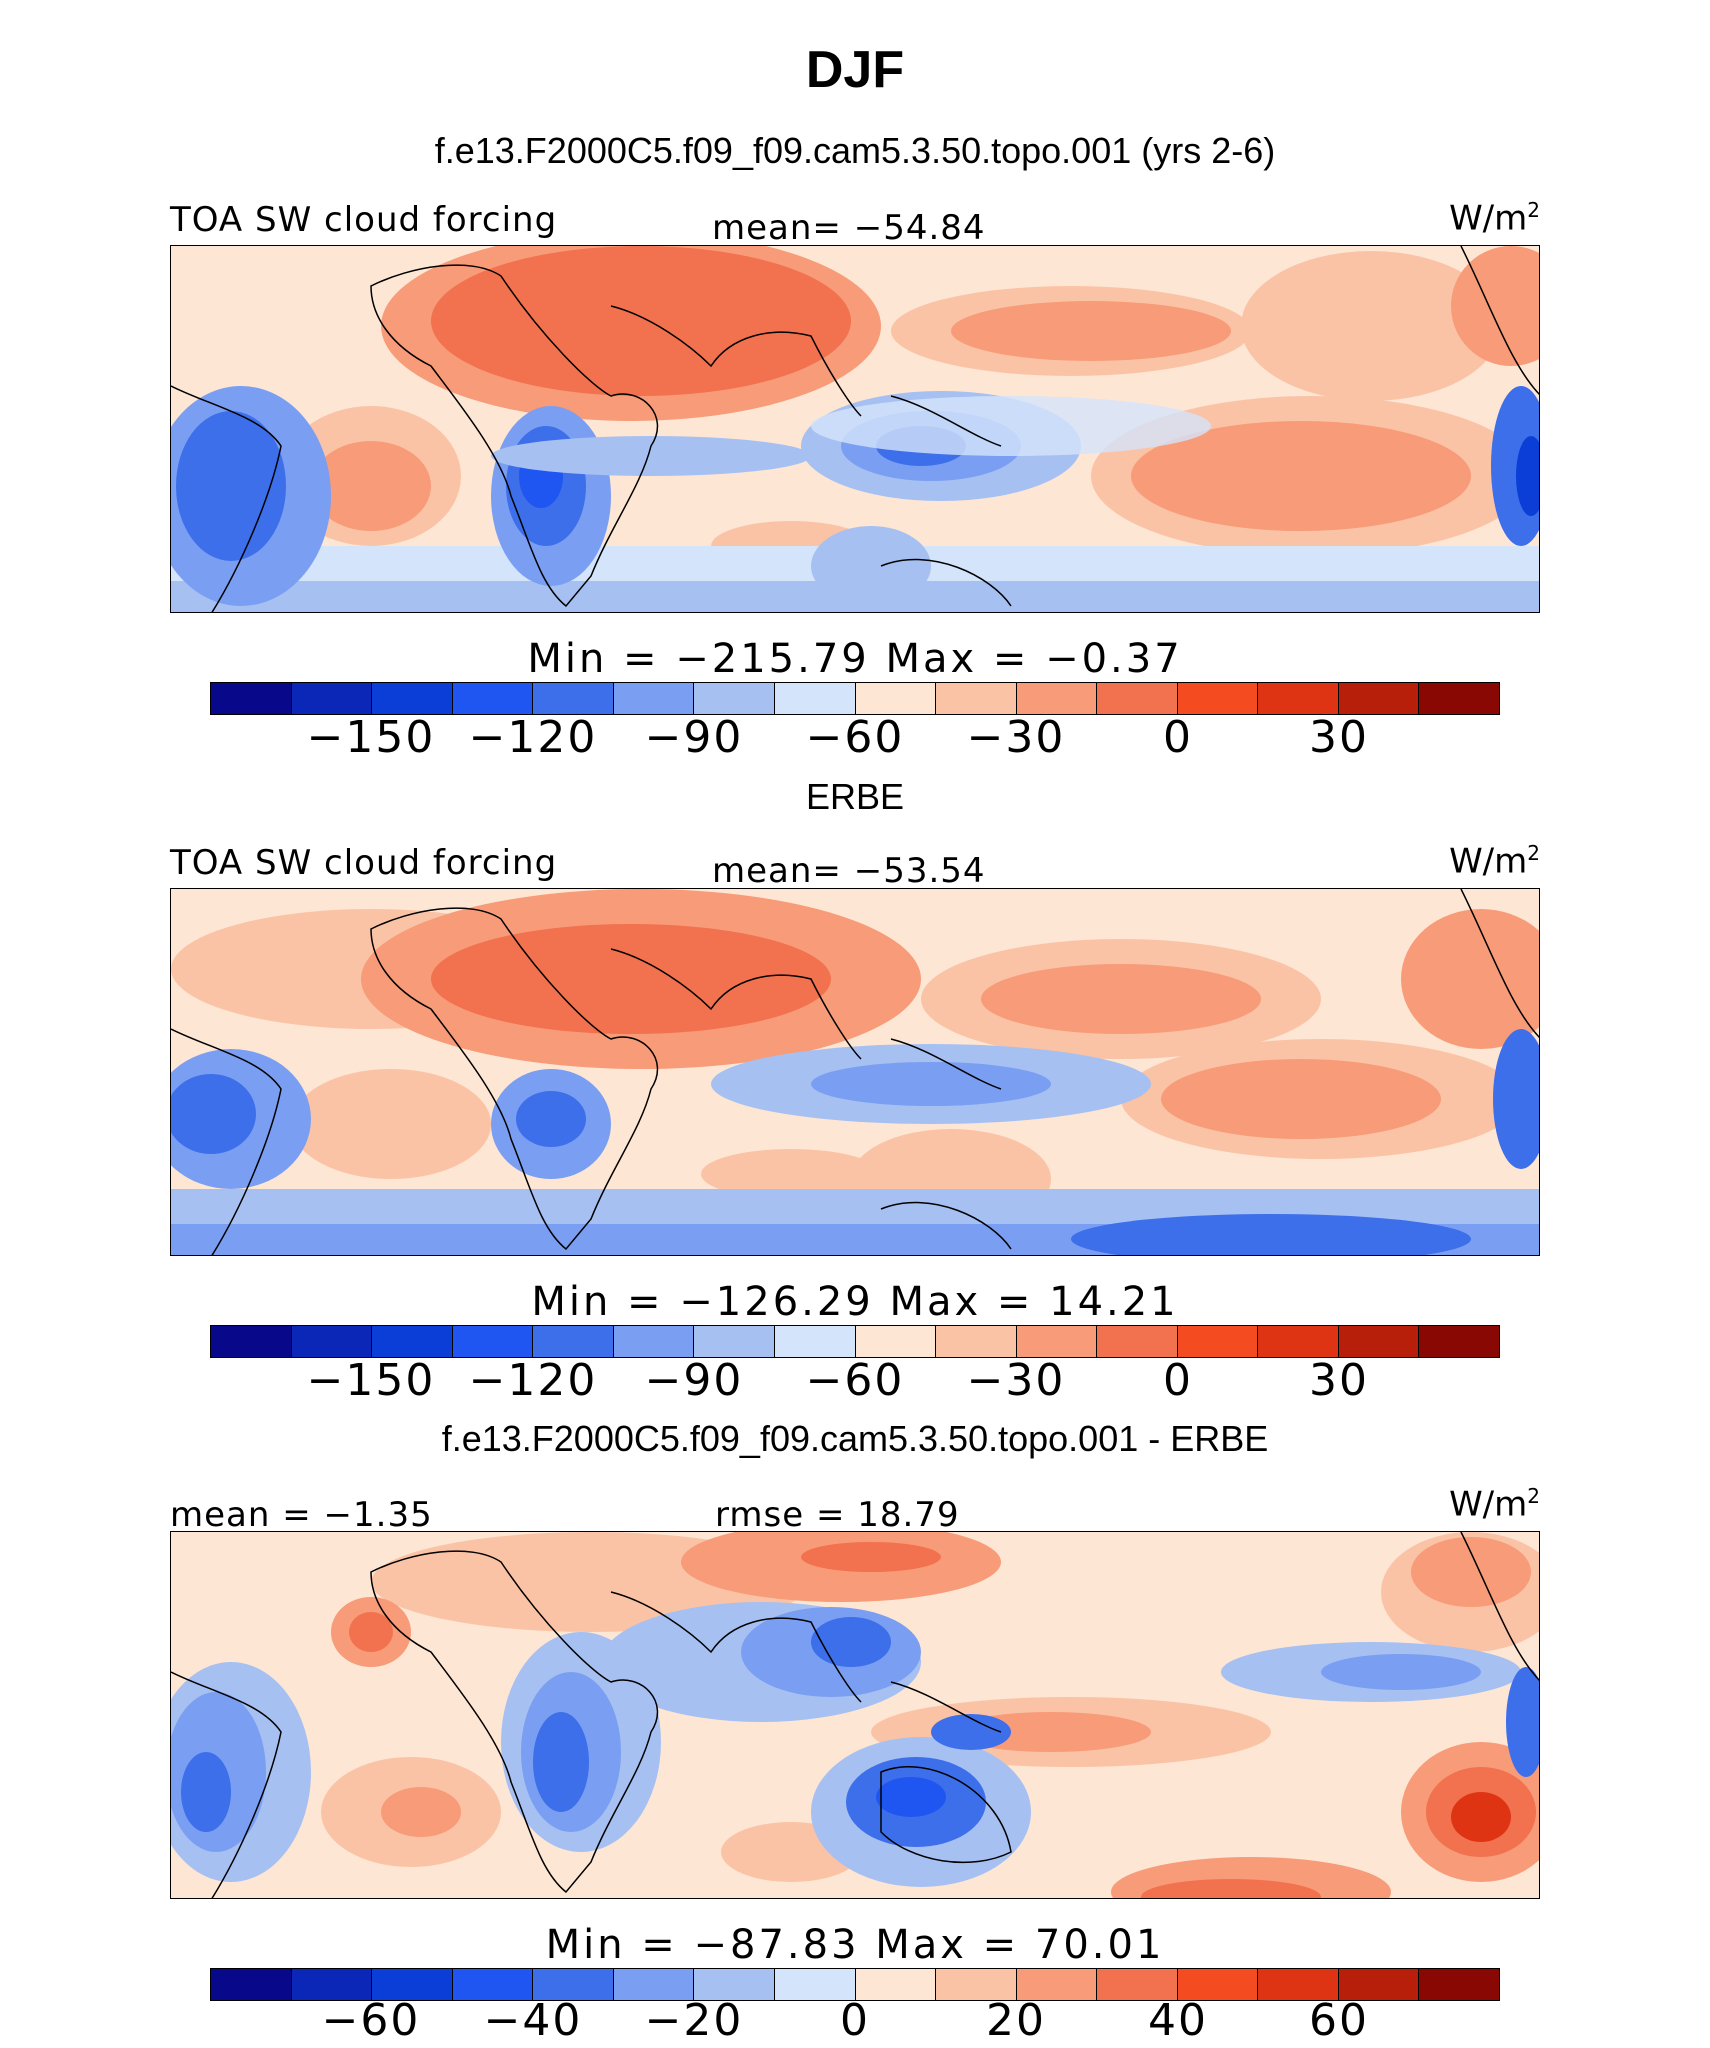  I want to click on panel-1-tick: 0, so click(1178, 737).